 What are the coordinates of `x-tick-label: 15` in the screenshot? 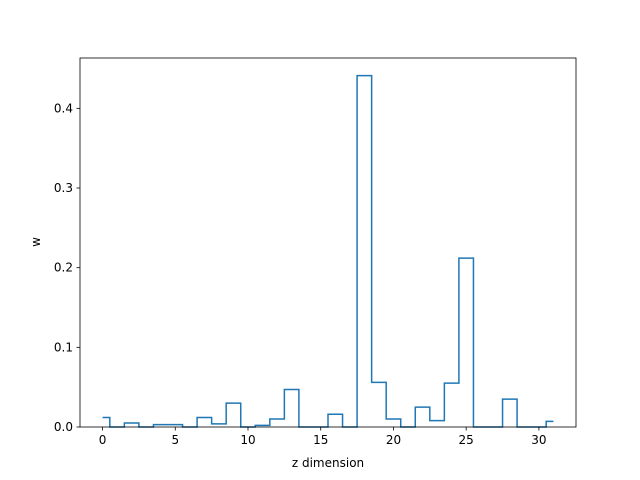 It's located at (320, 440).